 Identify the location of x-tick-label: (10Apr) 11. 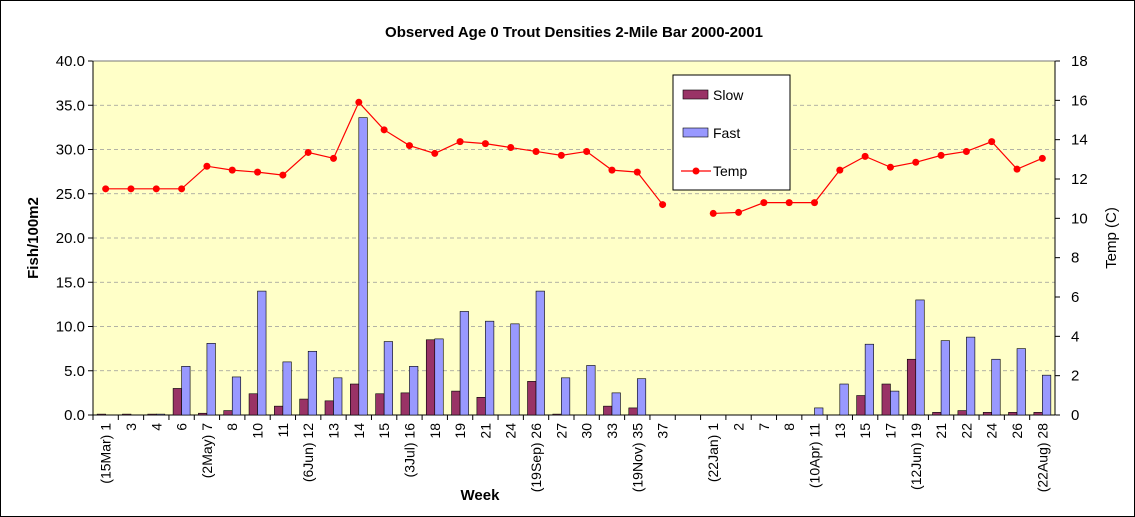
(815, 455).